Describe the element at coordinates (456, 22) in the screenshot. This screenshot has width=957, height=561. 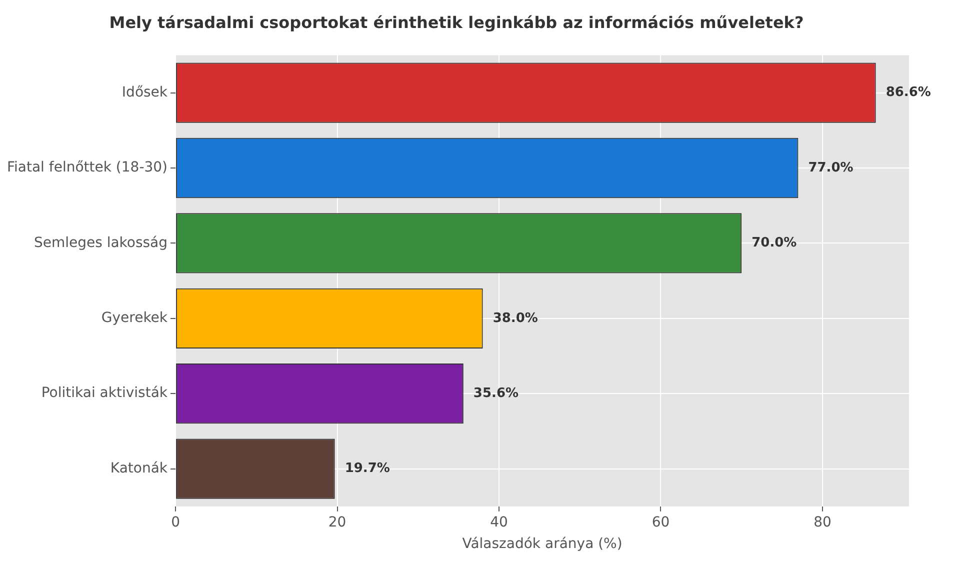
I see `chart-title: Mely társadalmi csoportokat érinthetik leginkább az információs műveletek?` at that location.